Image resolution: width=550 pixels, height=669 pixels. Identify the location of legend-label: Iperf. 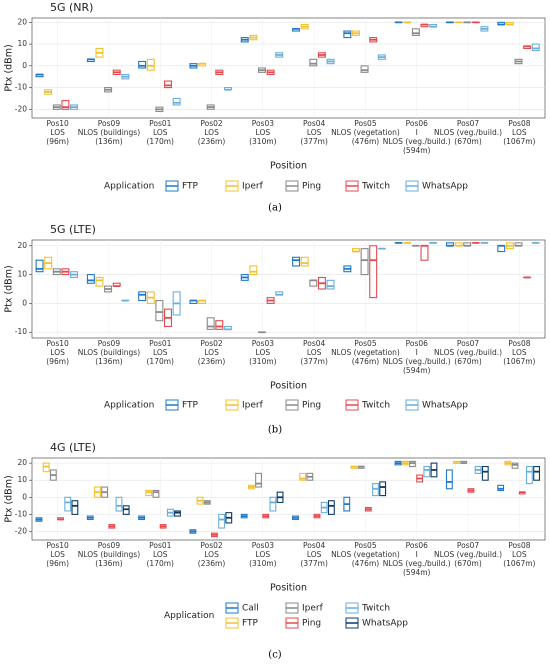
(253, 406).